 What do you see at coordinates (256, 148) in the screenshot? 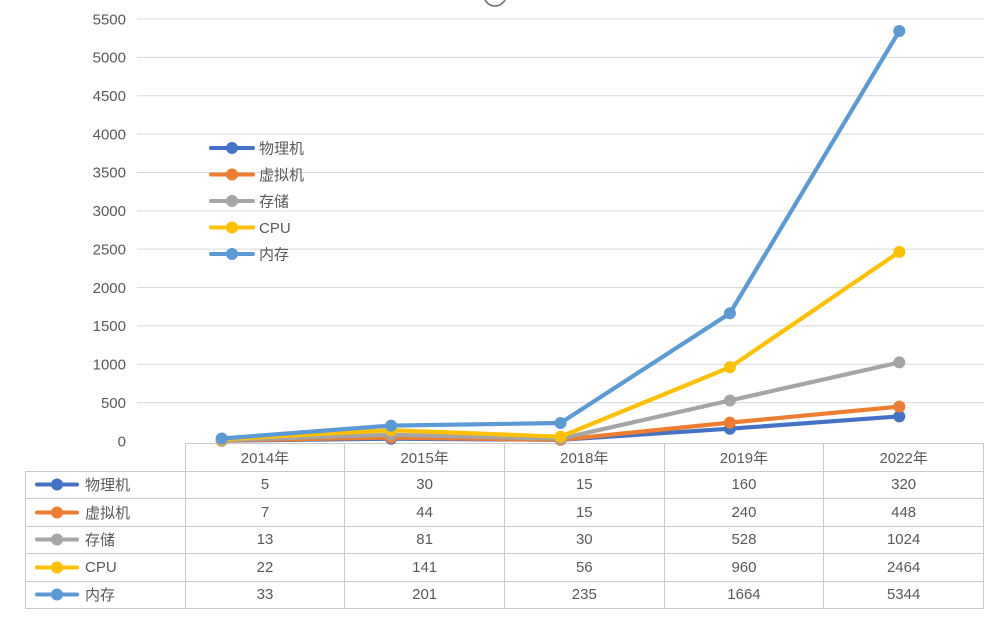
I see `legend-item-0: 物理机` at bounding box center [256, 148].